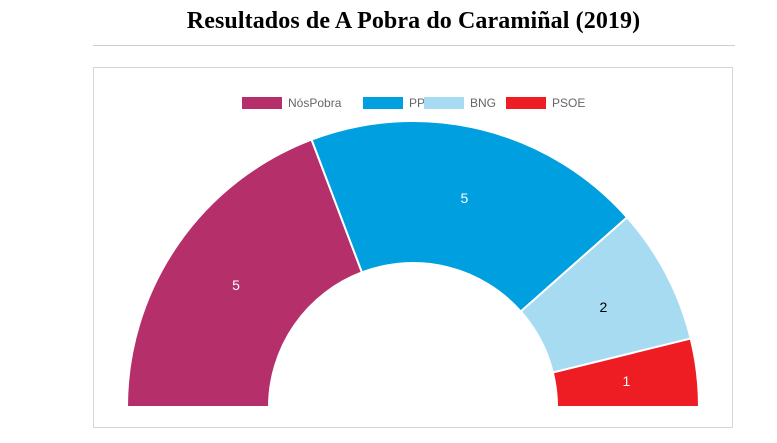 The image size is (777, 443). I want to click on legend-item-bng: BNG, so click(460, 103).